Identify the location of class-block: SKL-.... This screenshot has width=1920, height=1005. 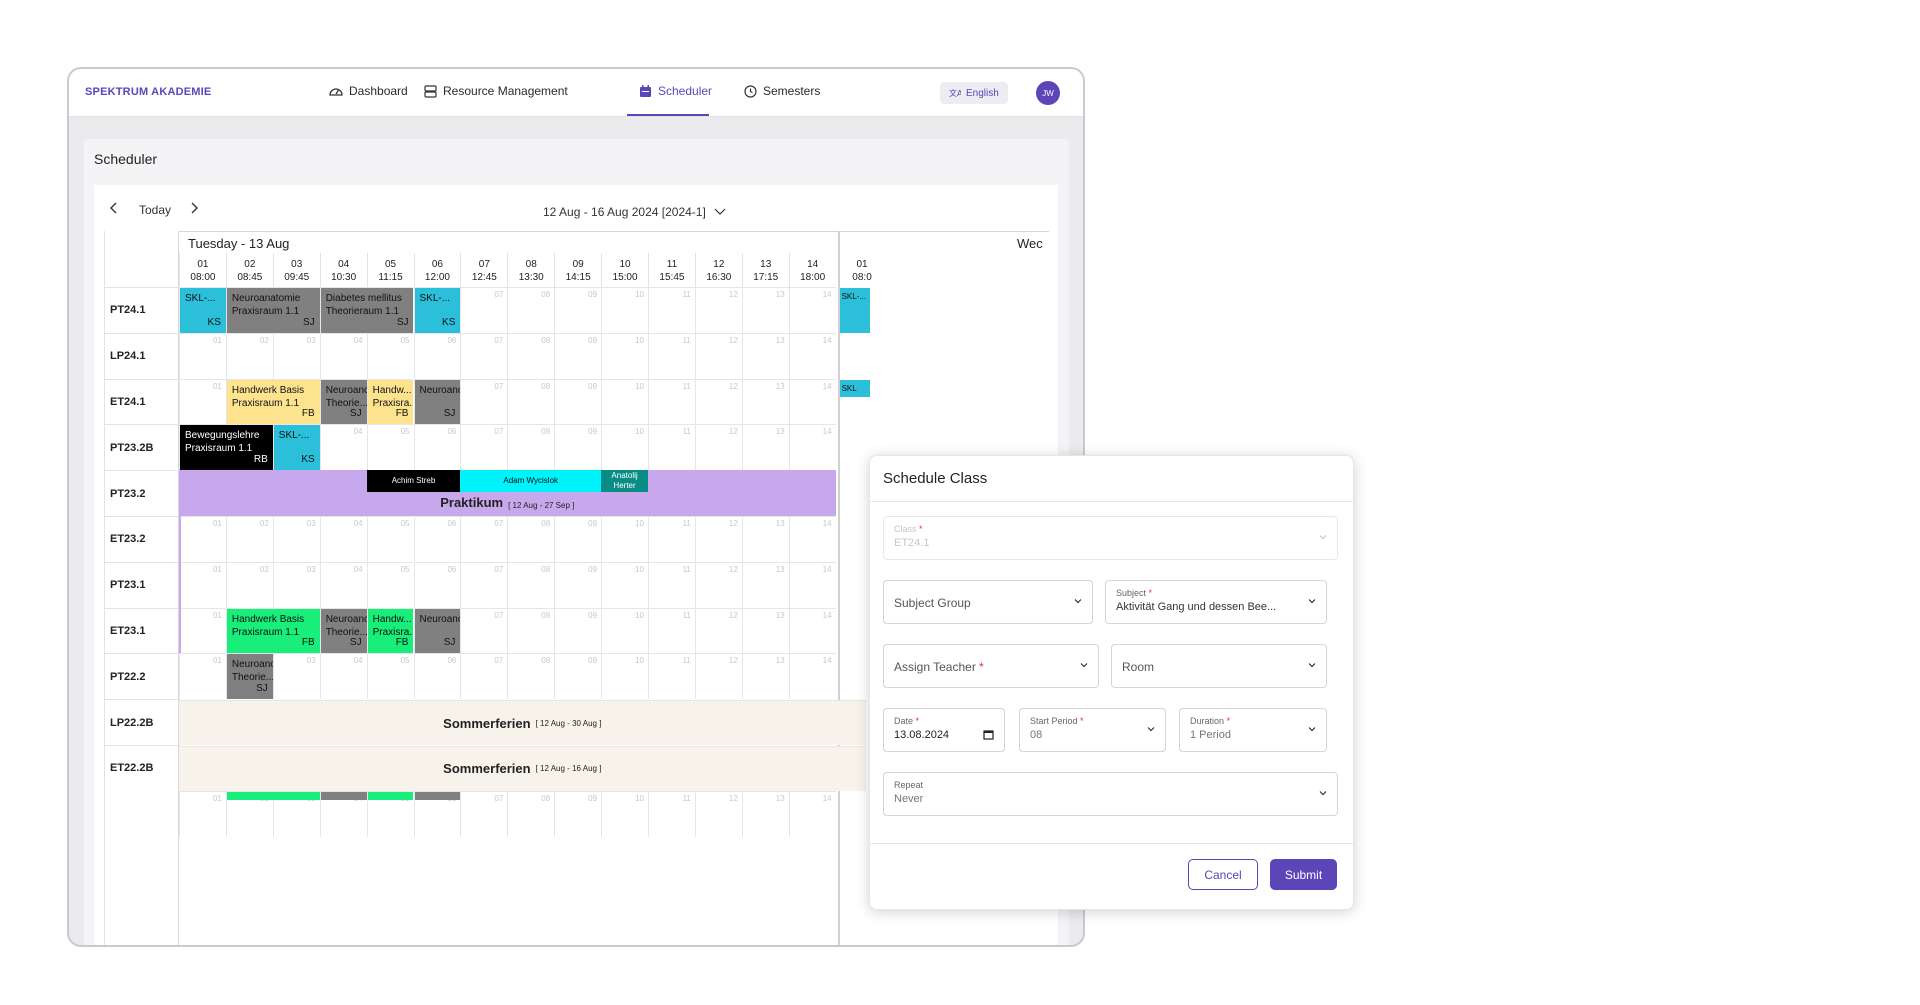
(854, 310).